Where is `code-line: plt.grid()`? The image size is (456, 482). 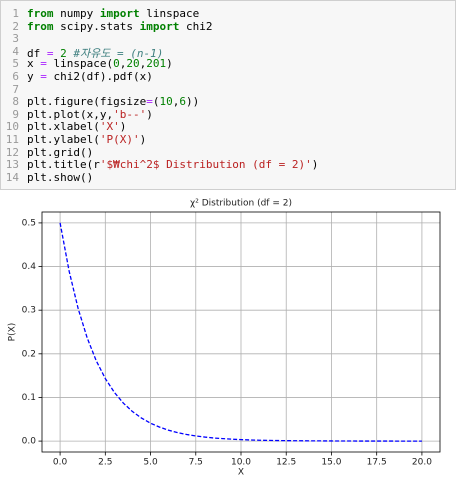
code-line: plt.grid() is located at coordinates (60, 152).